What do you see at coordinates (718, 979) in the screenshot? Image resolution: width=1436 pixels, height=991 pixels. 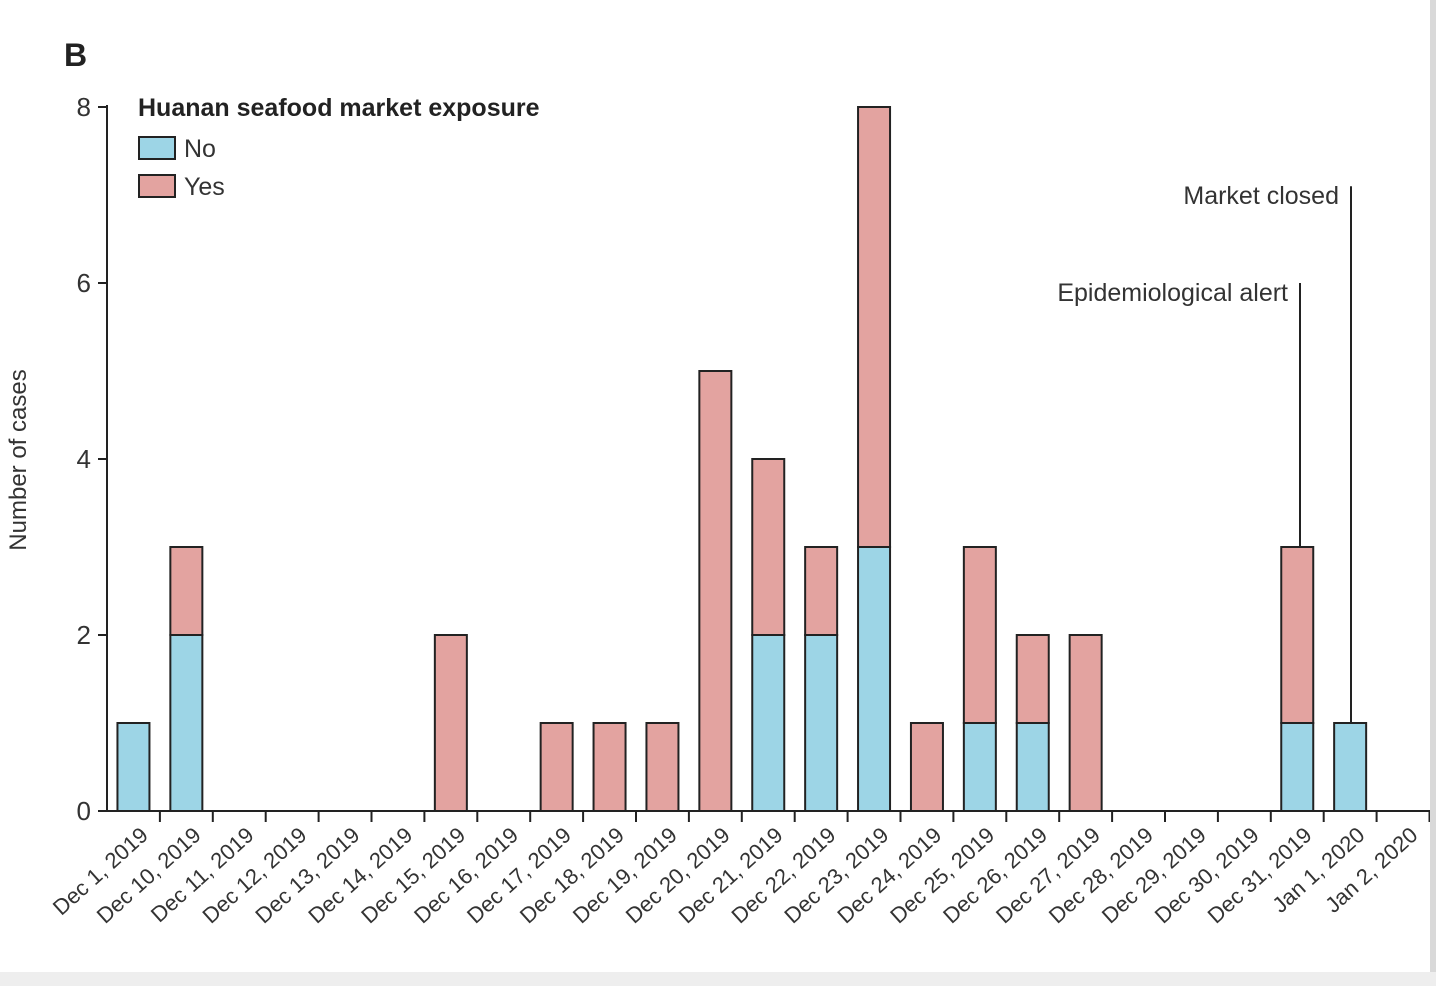 I see `frame-edge-bottom` at bounding box center [718, 979].